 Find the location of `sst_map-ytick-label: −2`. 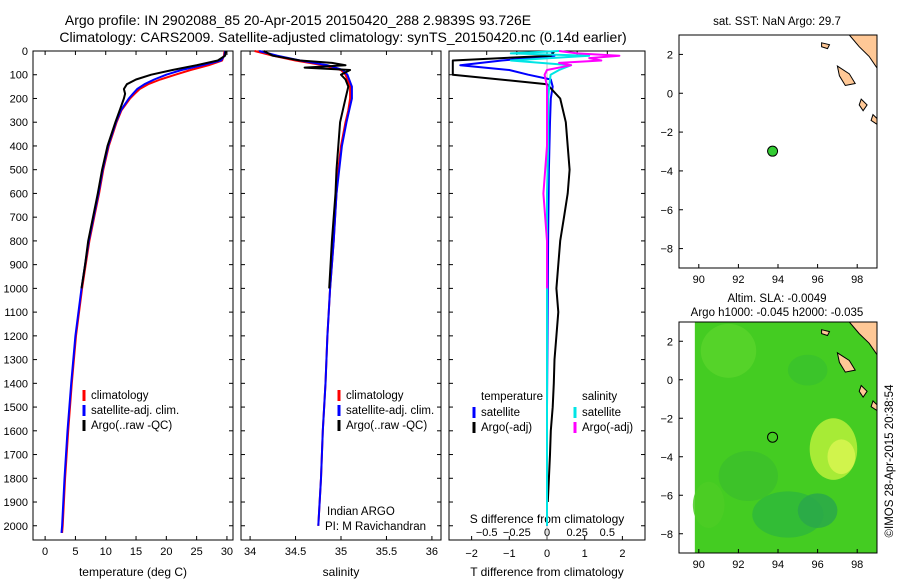

sst_map-ytick-label: −2 is located at coordinates (666, 133).